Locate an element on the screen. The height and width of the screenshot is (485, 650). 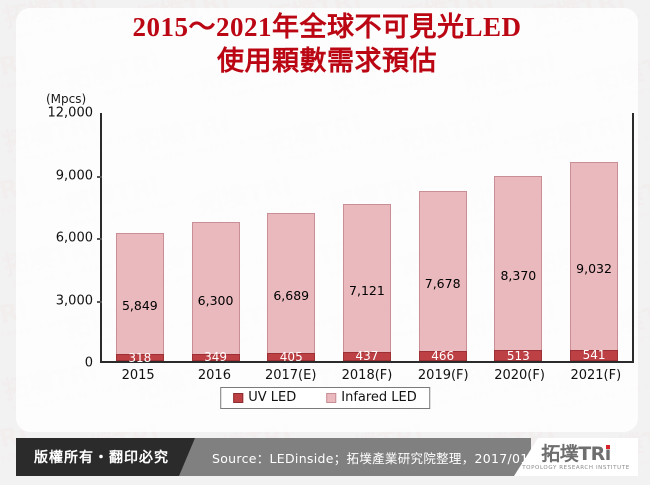
legend-label: Infared LED is located at coordinates (379, 397).